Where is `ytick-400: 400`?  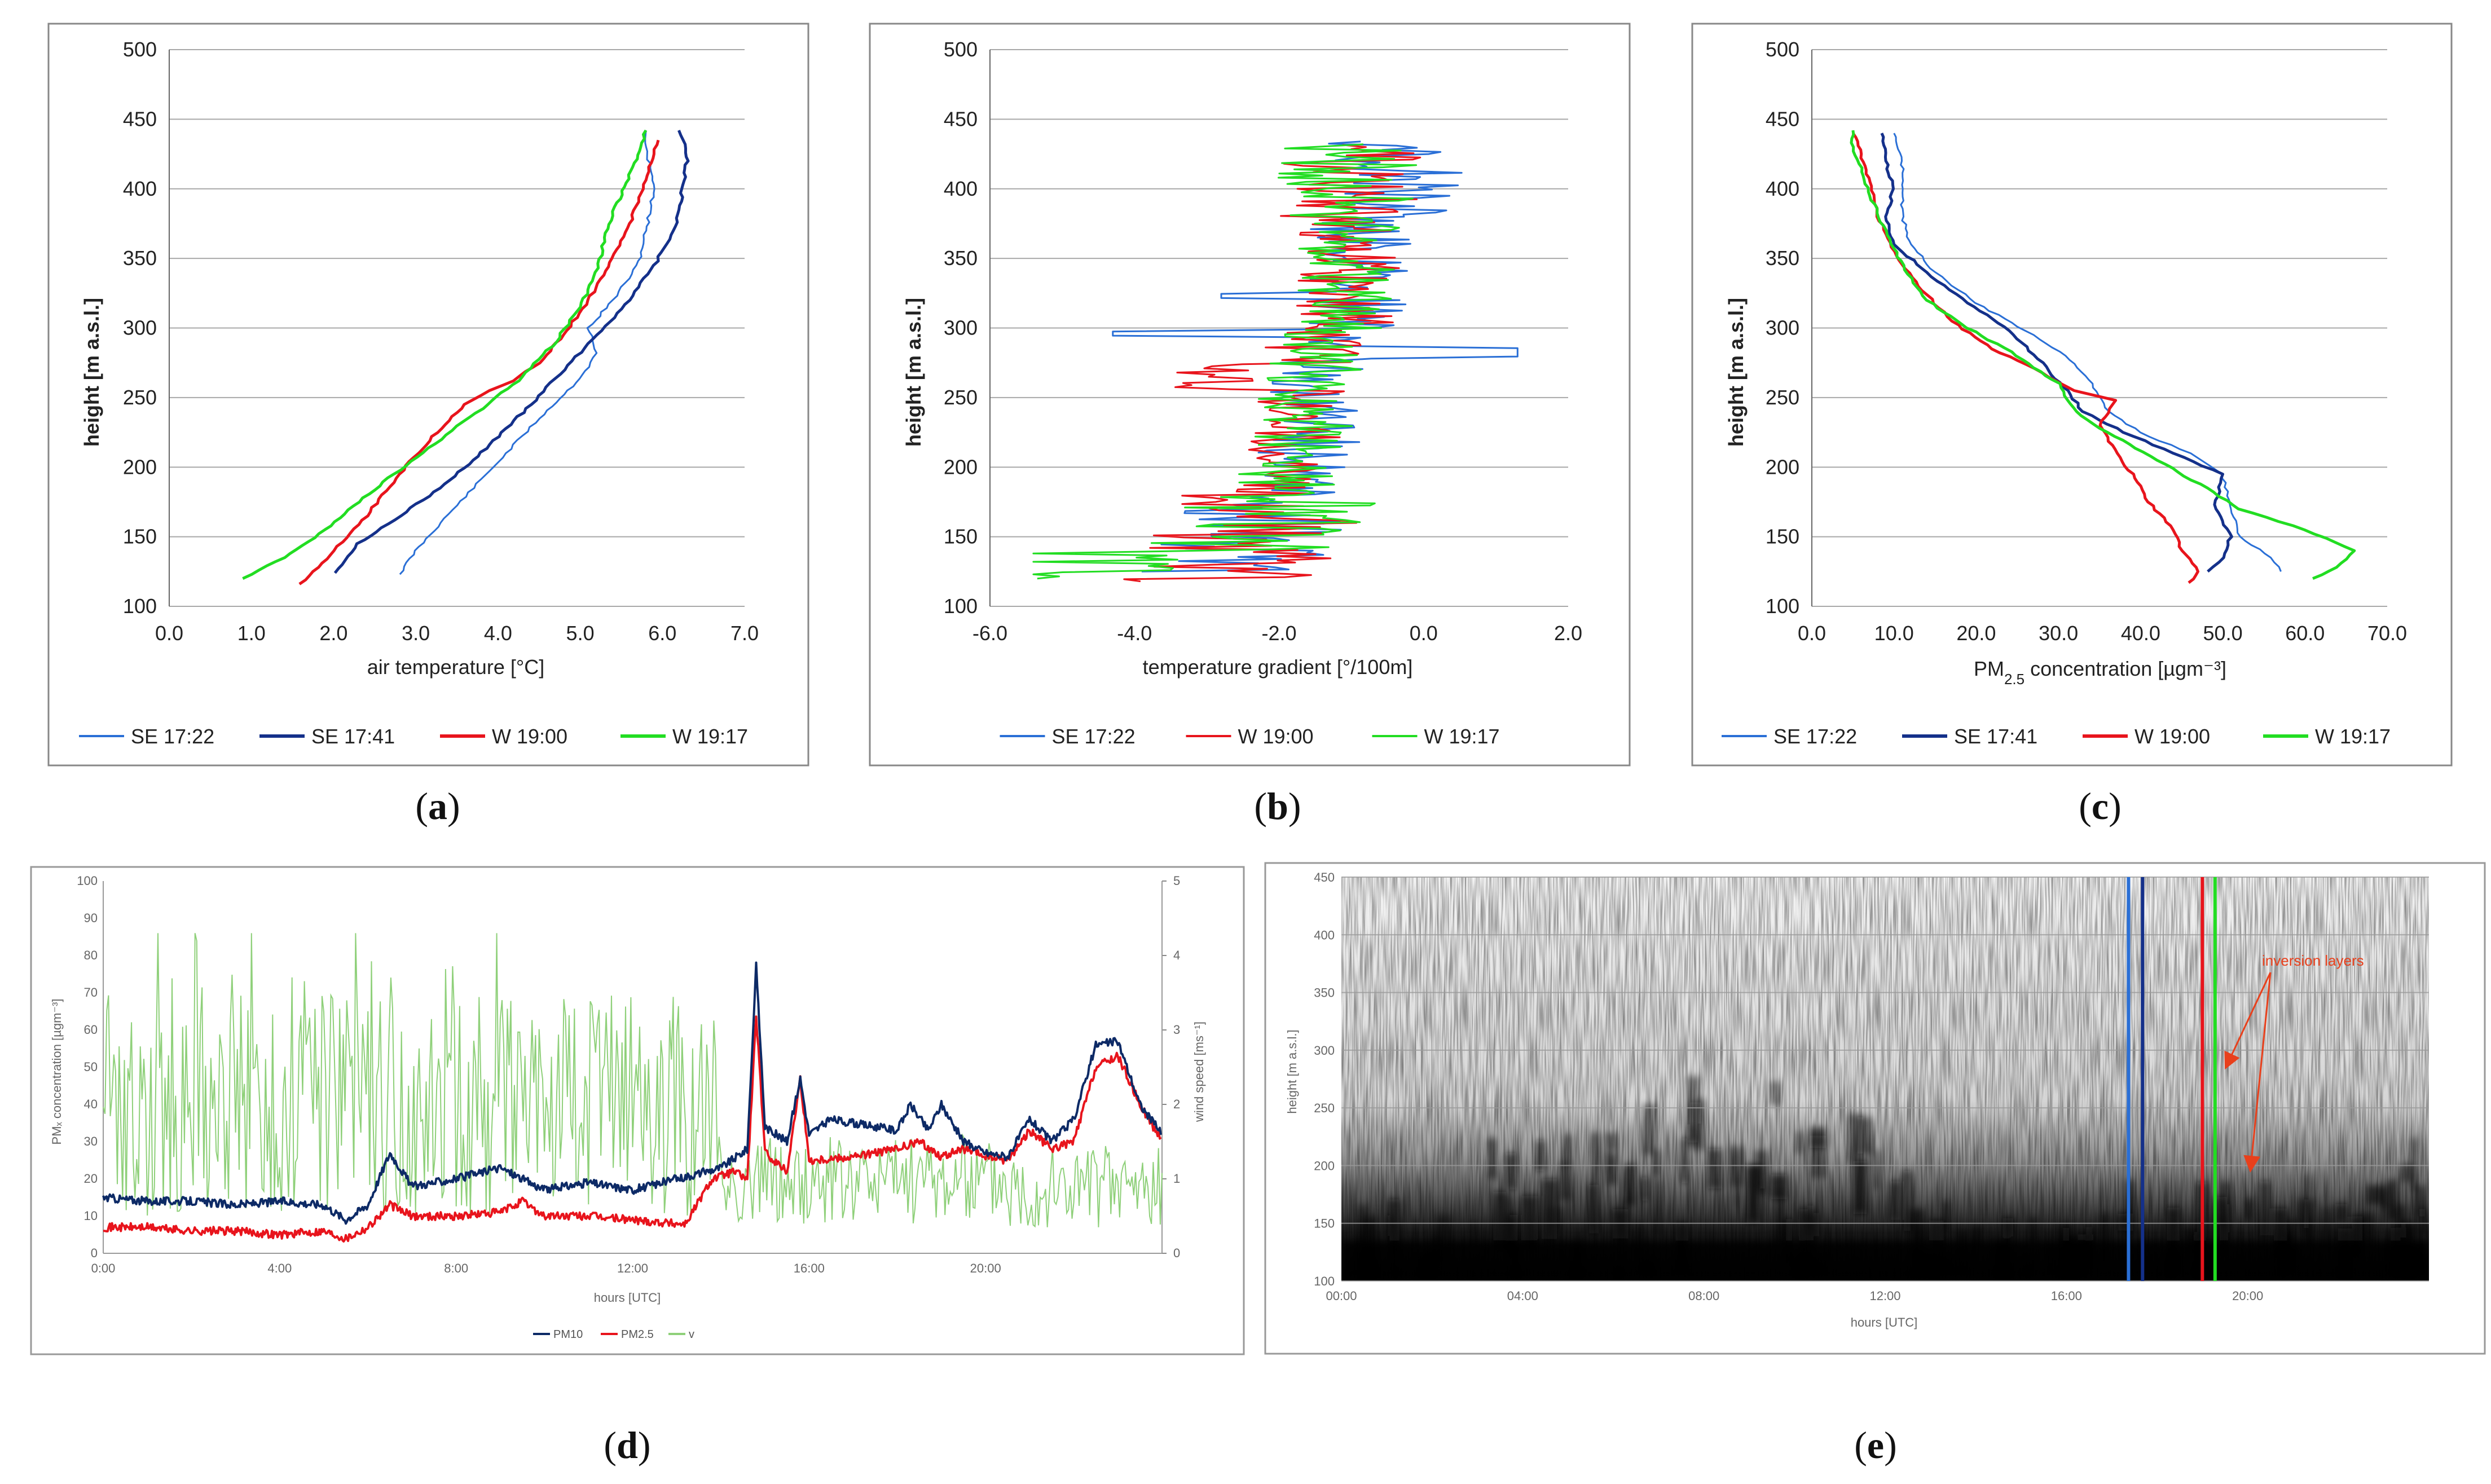
ytick-400: 400 is located at coordinates (1324, 935).